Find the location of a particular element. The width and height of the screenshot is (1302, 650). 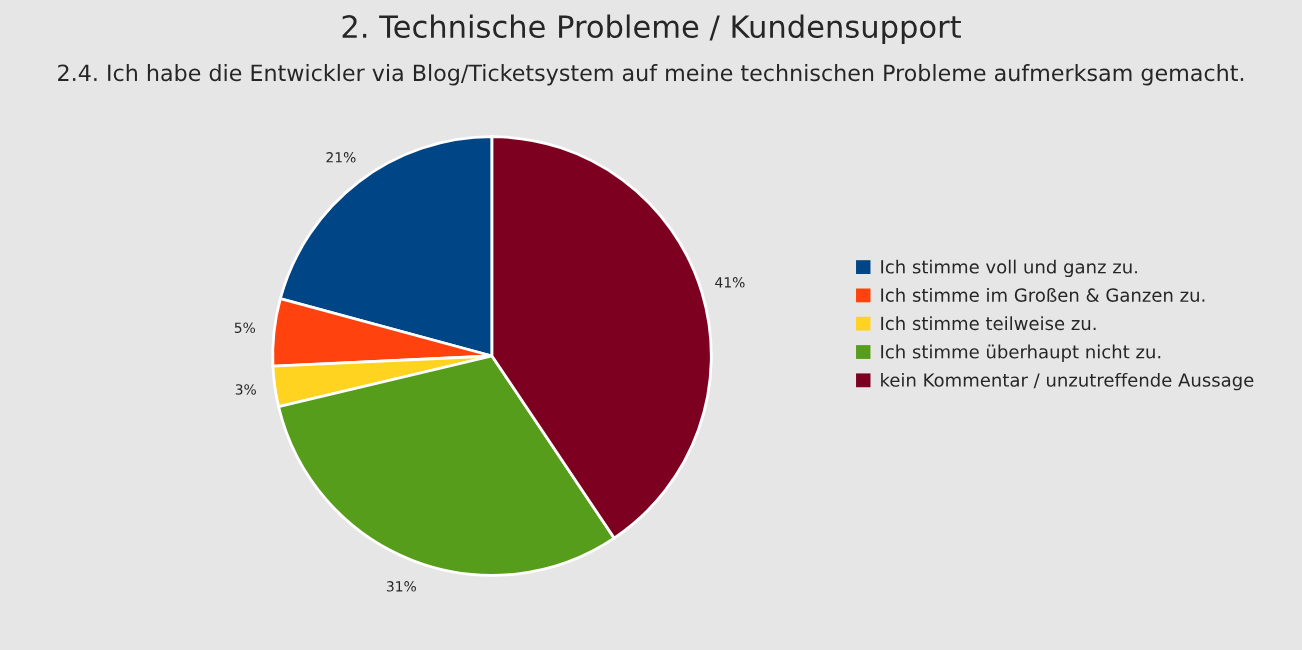

chart-title: 2. Technische Probleme / Kundensupport is located at coordinates (651, 29).